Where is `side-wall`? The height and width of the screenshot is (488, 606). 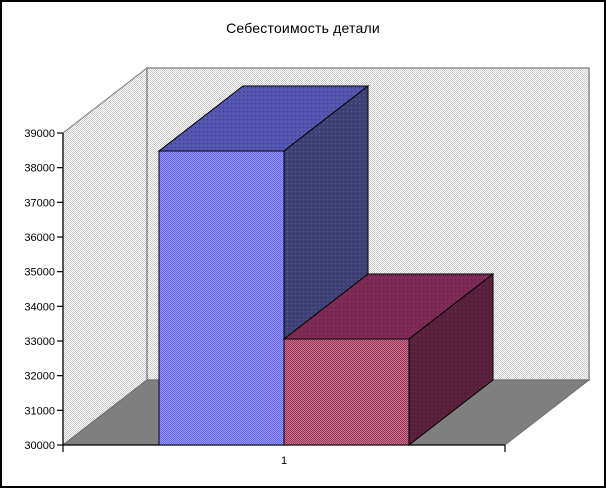
side-wall is located at coordinates (105, 256).